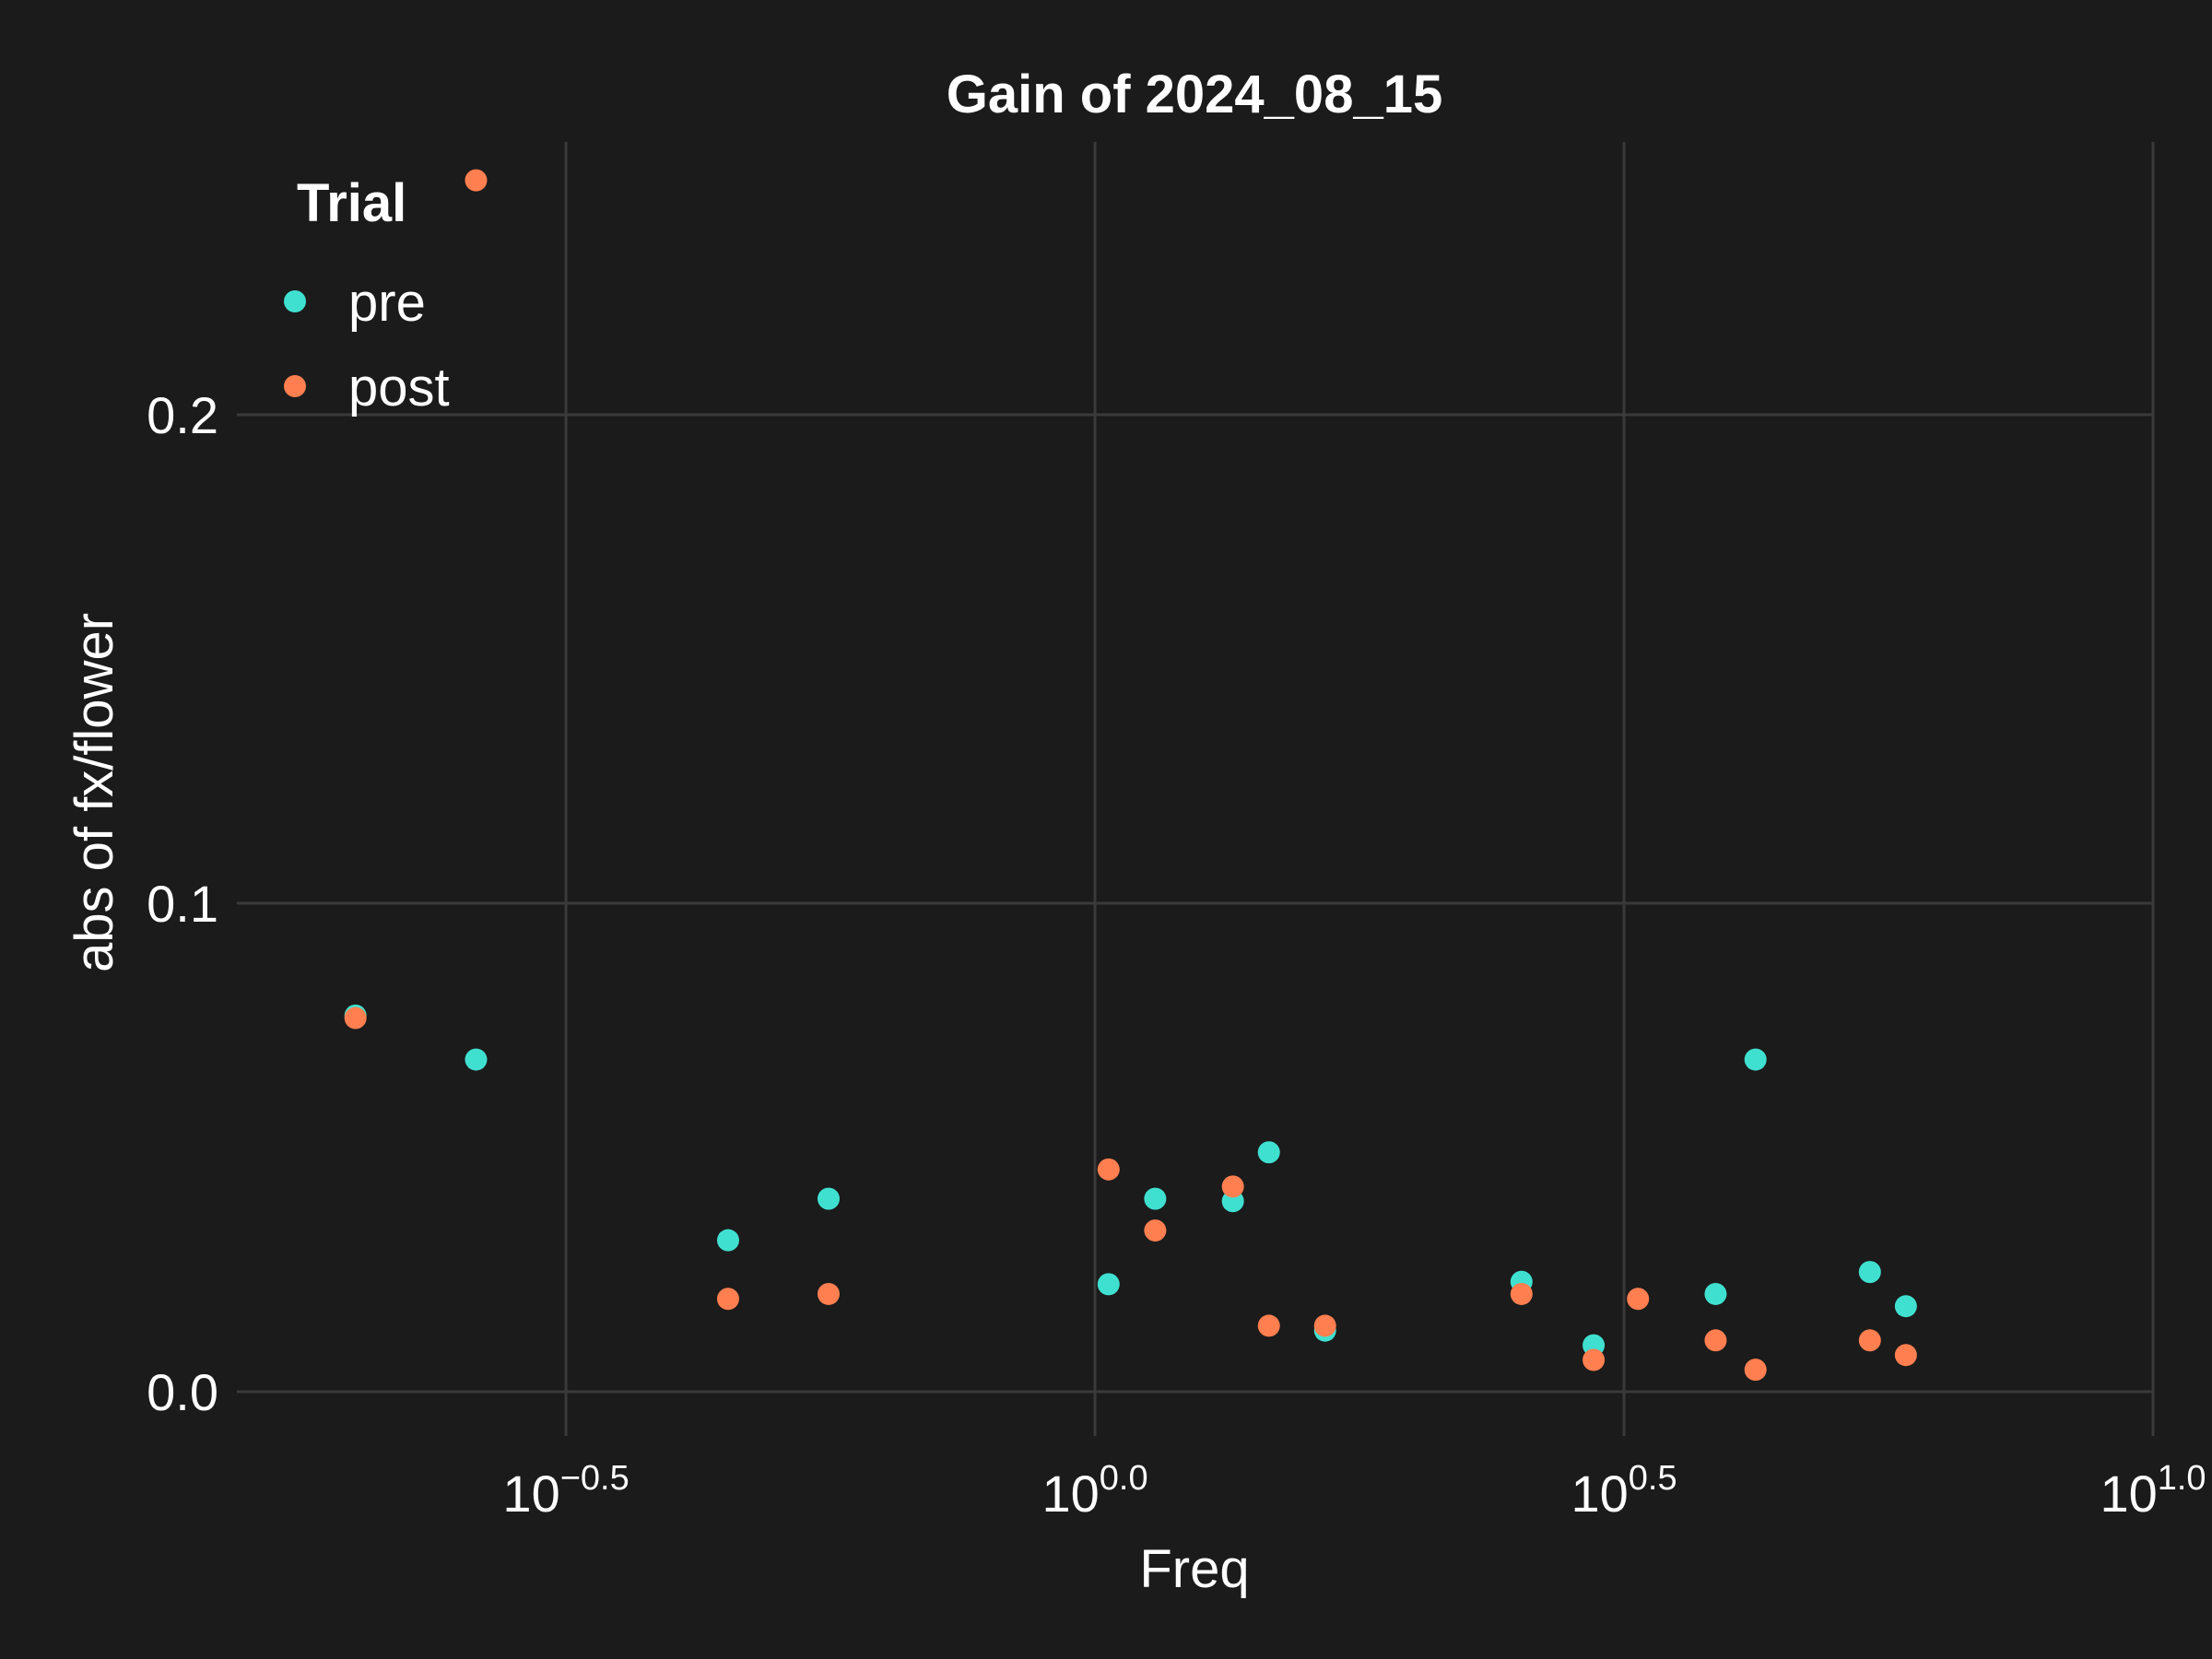 The width and height of the screenshot is (2212, 1659). I want to click on legend-label-post: post, so click(399, 388).